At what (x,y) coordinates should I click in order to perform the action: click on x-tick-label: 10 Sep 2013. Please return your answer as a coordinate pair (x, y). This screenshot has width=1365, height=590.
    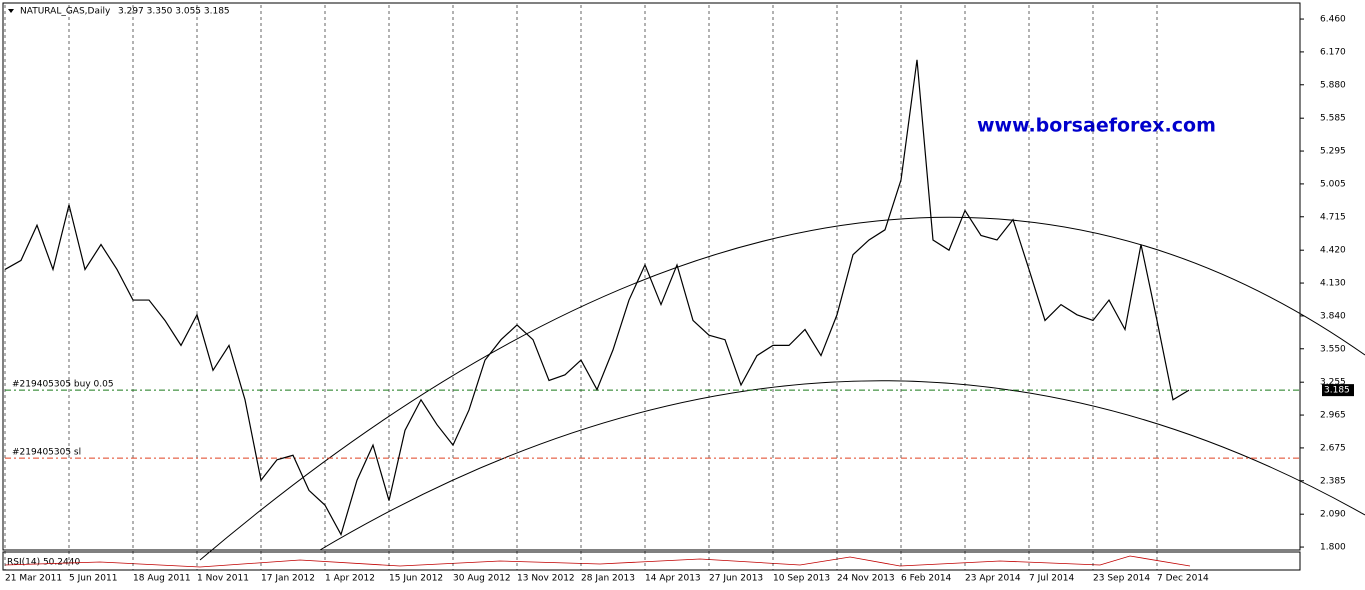
    Looking at the image, I should click on (801, 579).